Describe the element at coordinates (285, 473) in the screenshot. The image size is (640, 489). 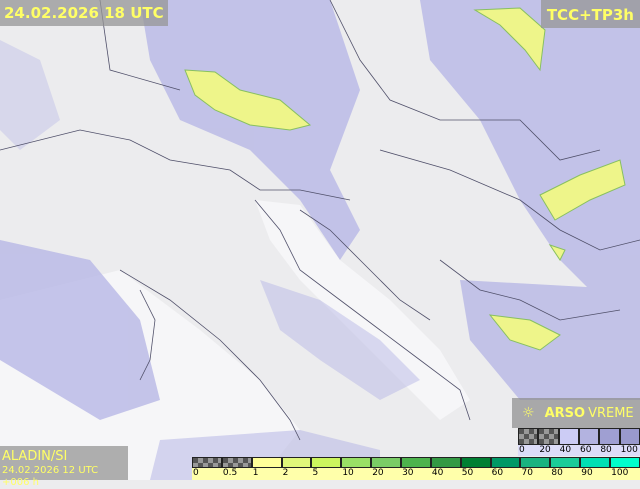
I see `legend-tick-label: 2` at that location.